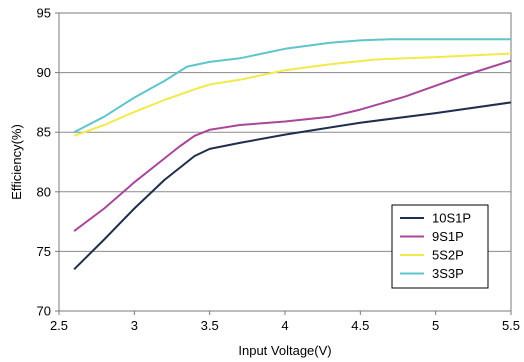 This screenshot has height=362, width=524. I want to click on legend-label: 10S1P, so click(451, 218).